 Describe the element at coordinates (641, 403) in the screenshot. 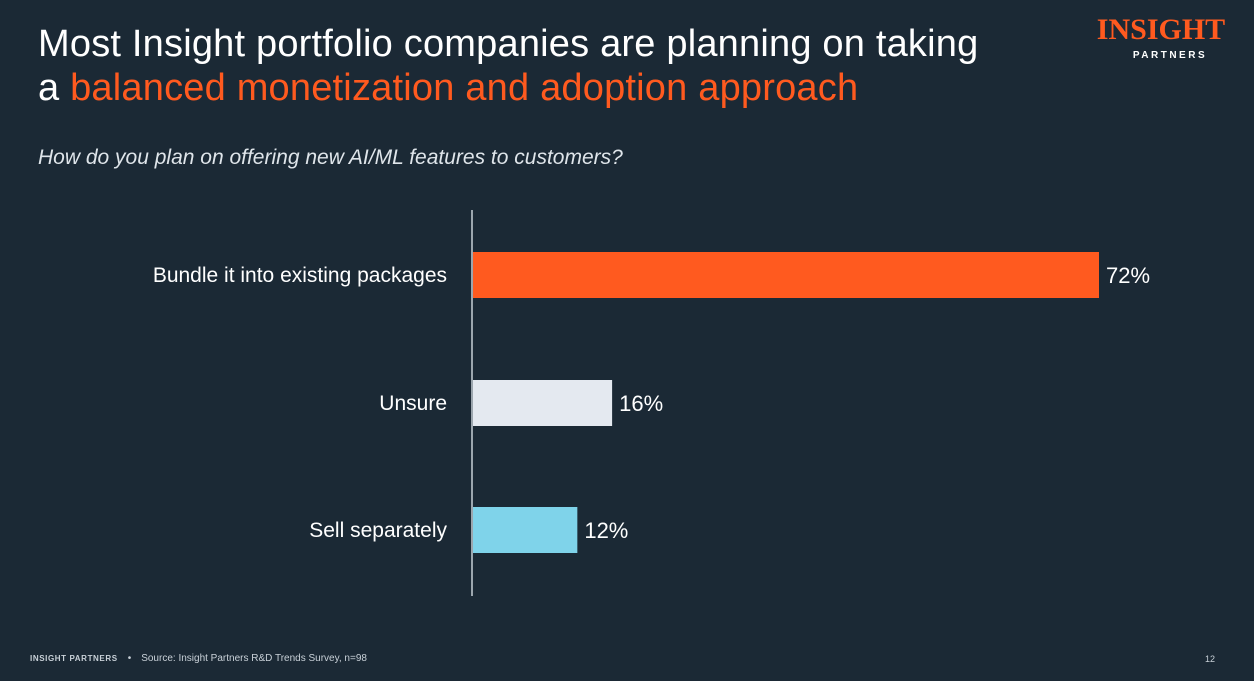

I see `value-label-1: 16%` at that location.